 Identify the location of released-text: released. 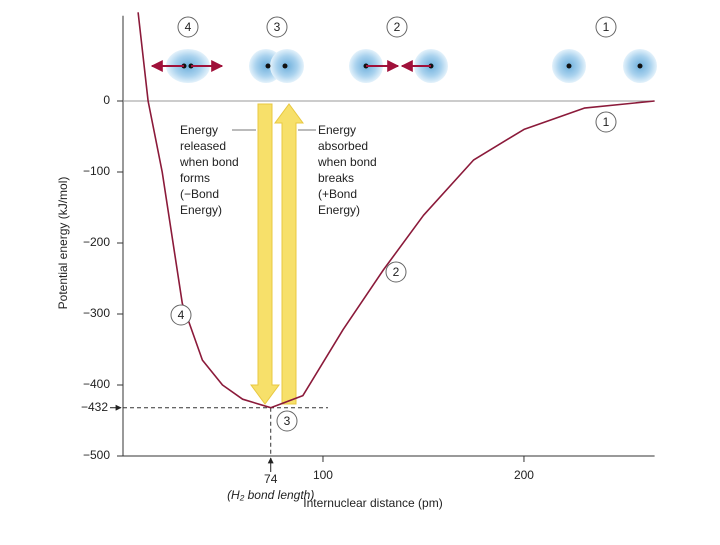
(203, 146).